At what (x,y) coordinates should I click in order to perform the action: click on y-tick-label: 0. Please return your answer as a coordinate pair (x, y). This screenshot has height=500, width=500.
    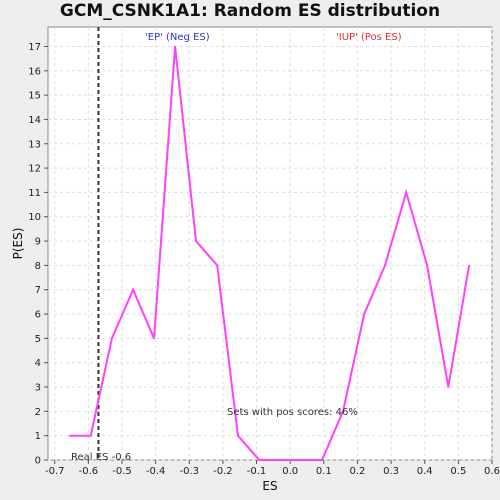
    Looking at the image, I should click on (38, 461).